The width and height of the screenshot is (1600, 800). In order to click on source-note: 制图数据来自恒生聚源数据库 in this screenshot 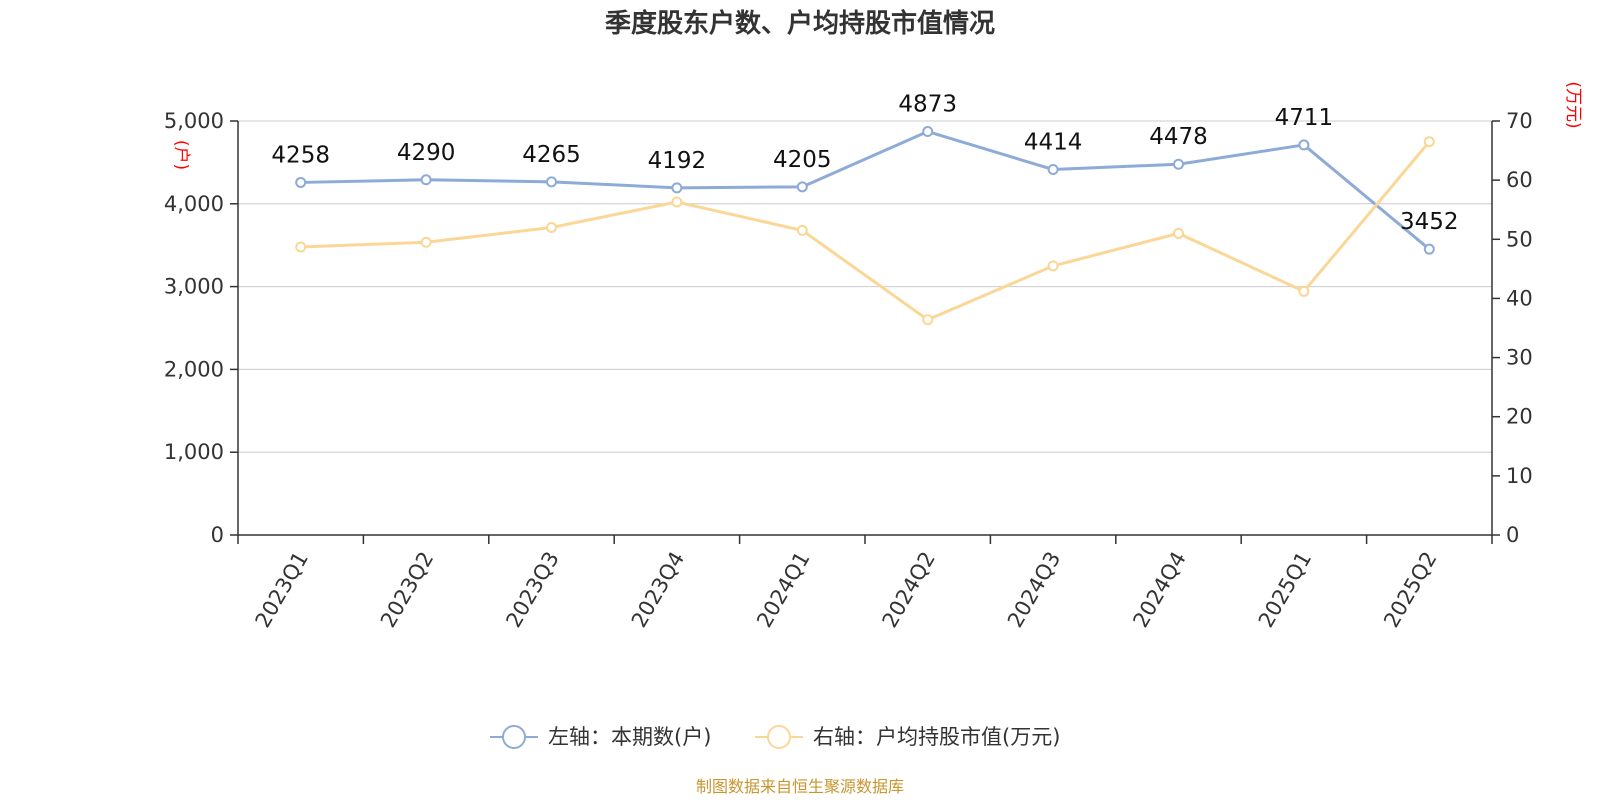, I will do `click(800, 786)`.